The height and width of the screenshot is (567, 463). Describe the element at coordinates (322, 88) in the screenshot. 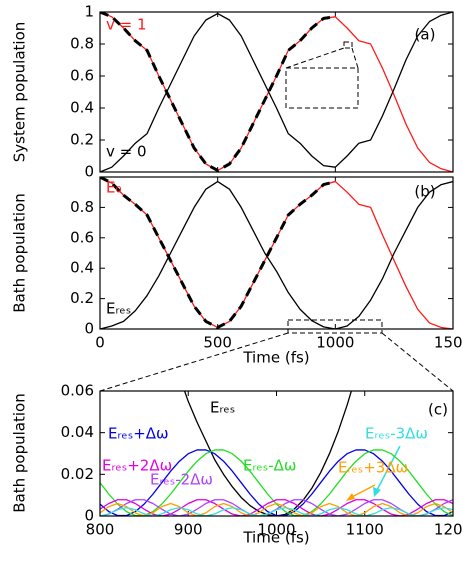

I see `inset-box` at that location.